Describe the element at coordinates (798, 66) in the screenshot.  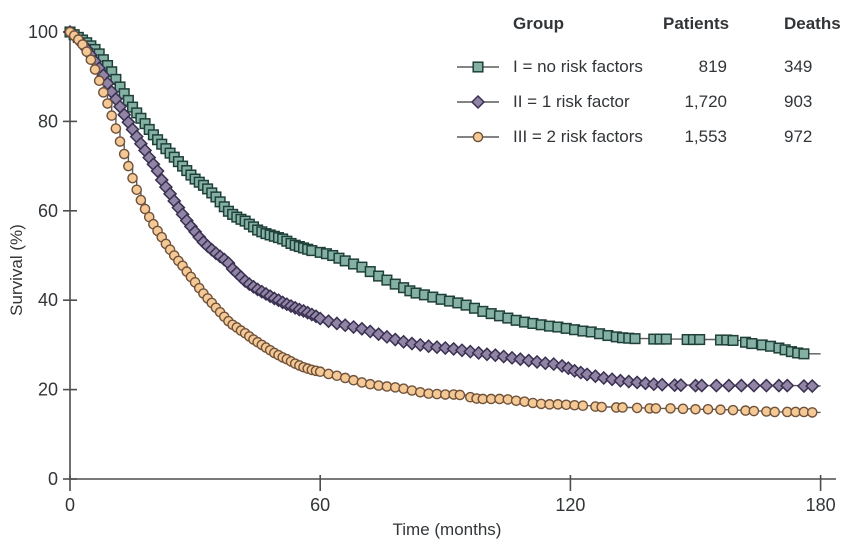
I see `group-1-deaths: 349` at that location.